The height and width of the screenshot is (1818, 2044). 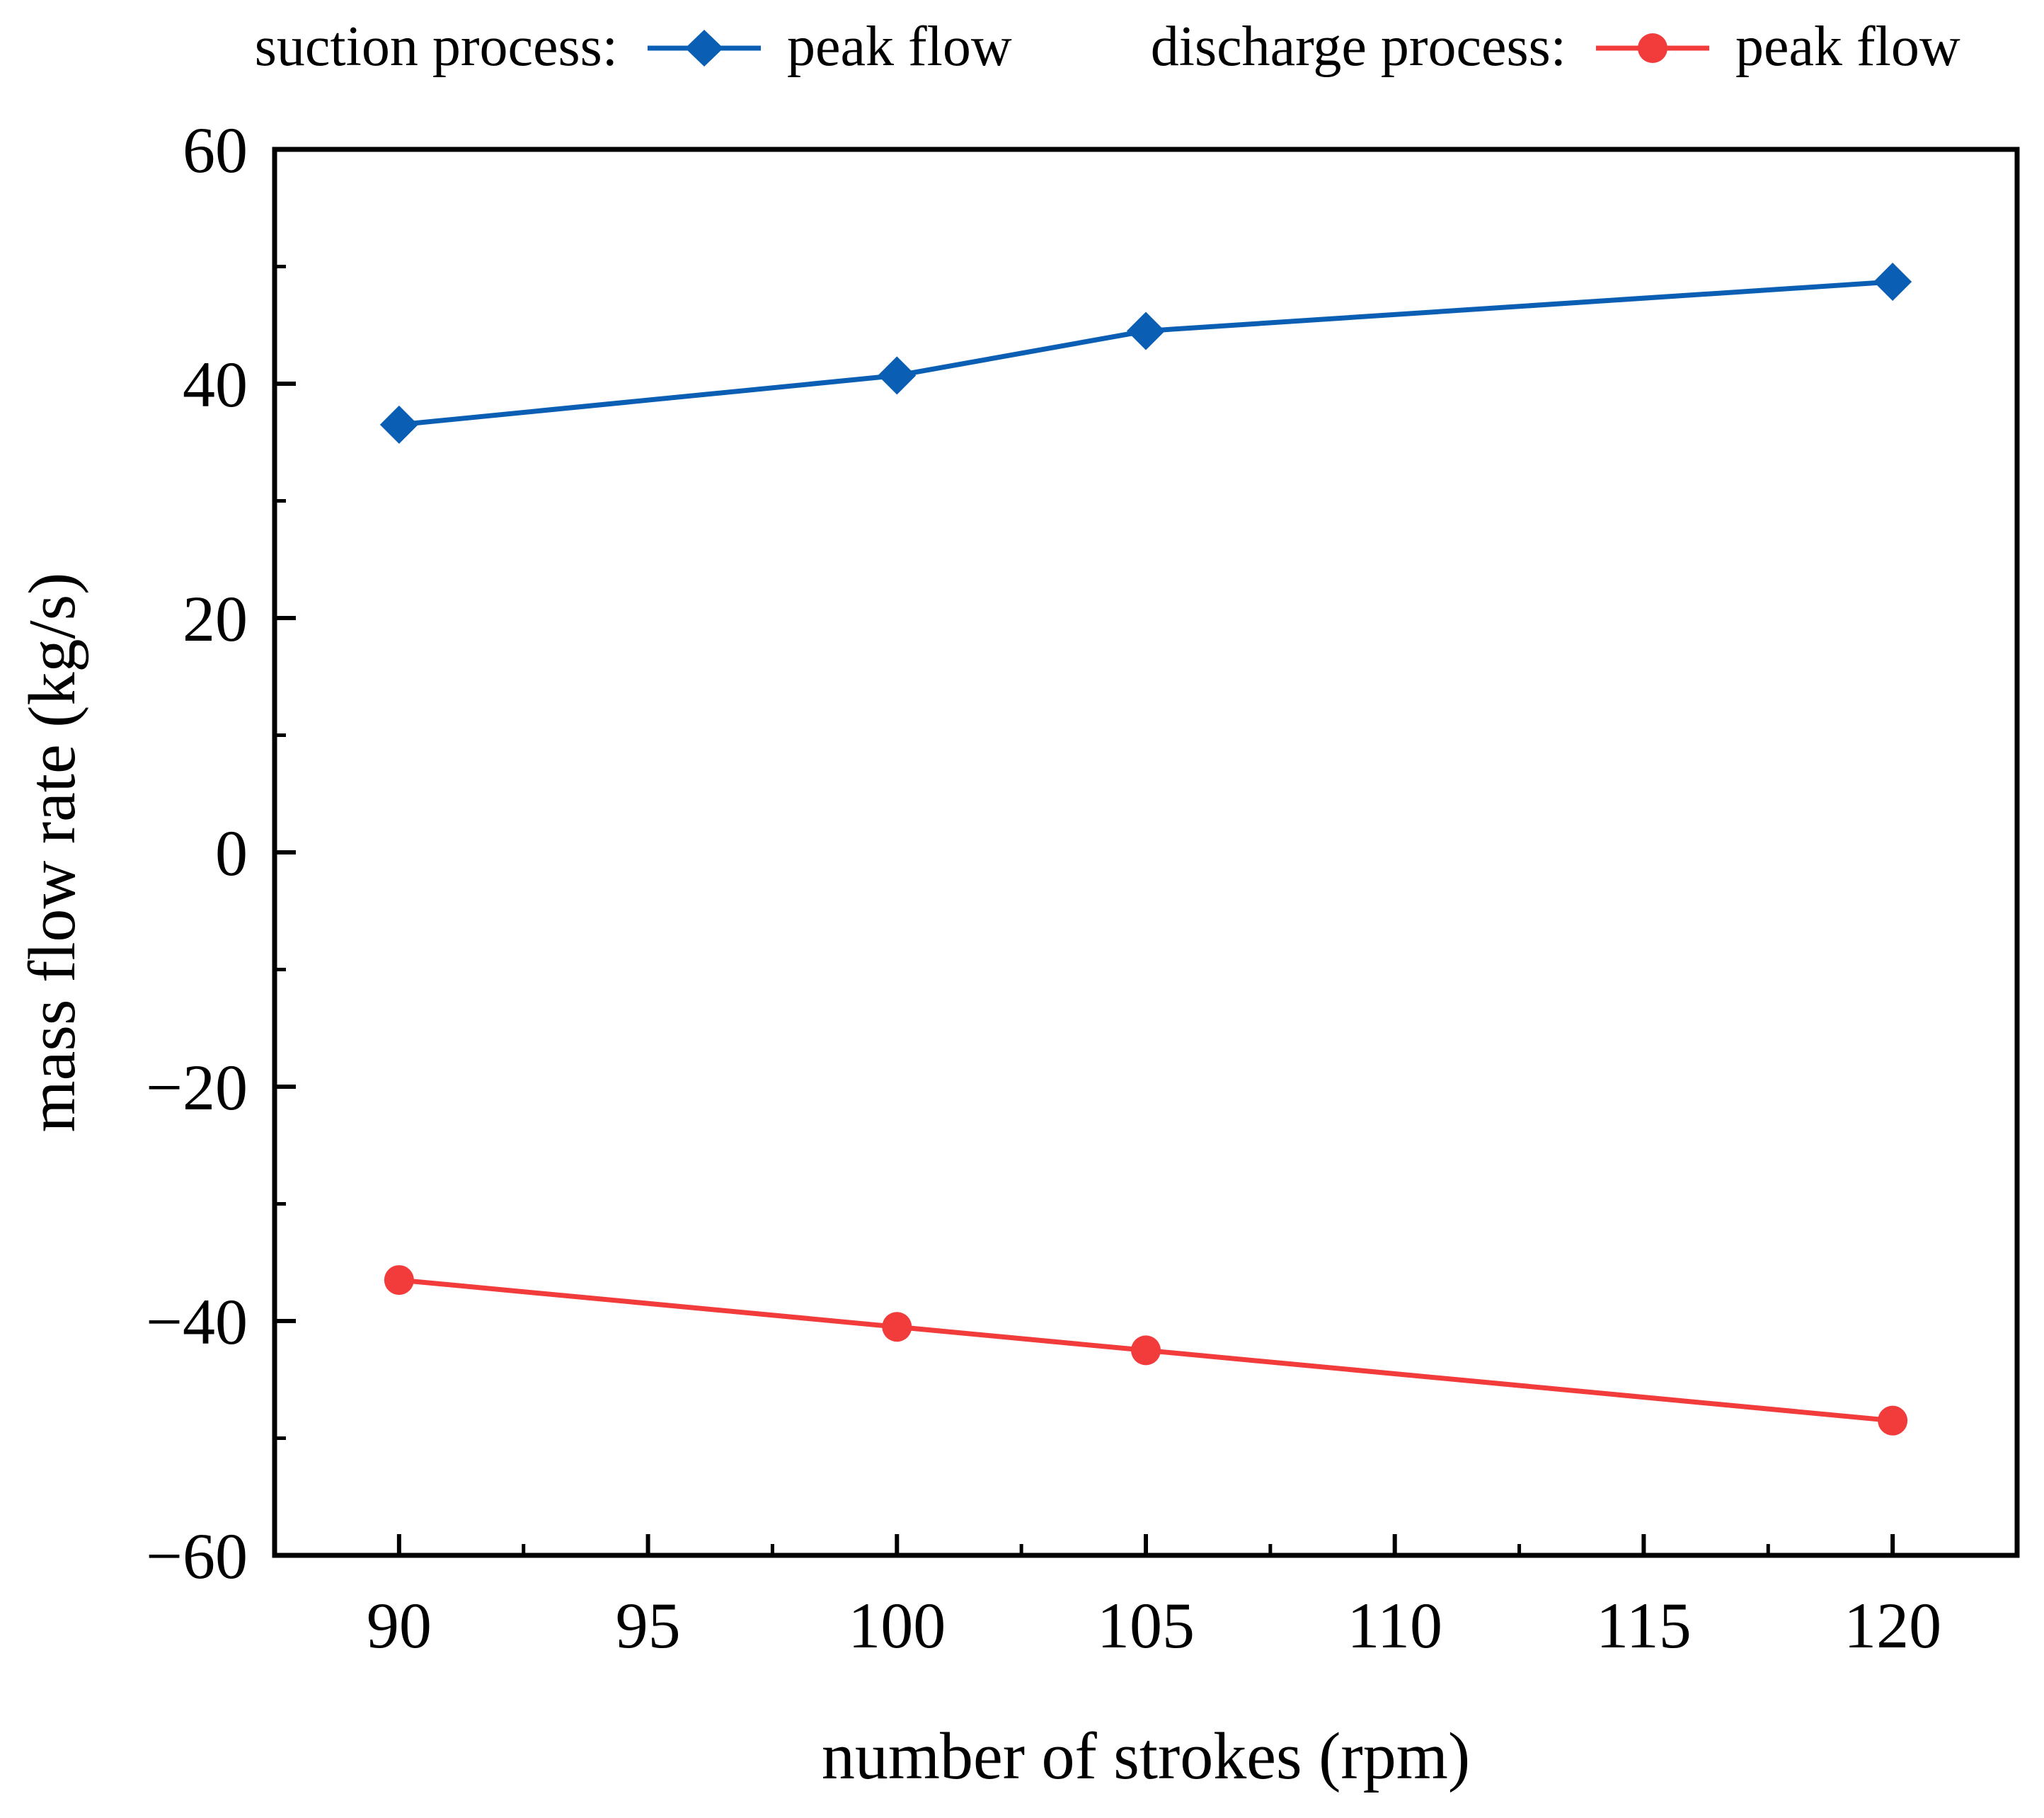 What do you see at coordinates (1146, 1756) in the screenshot?
I see `x-axis-title: number of strokes (rpm)` at bounding box center [1146, 1756].